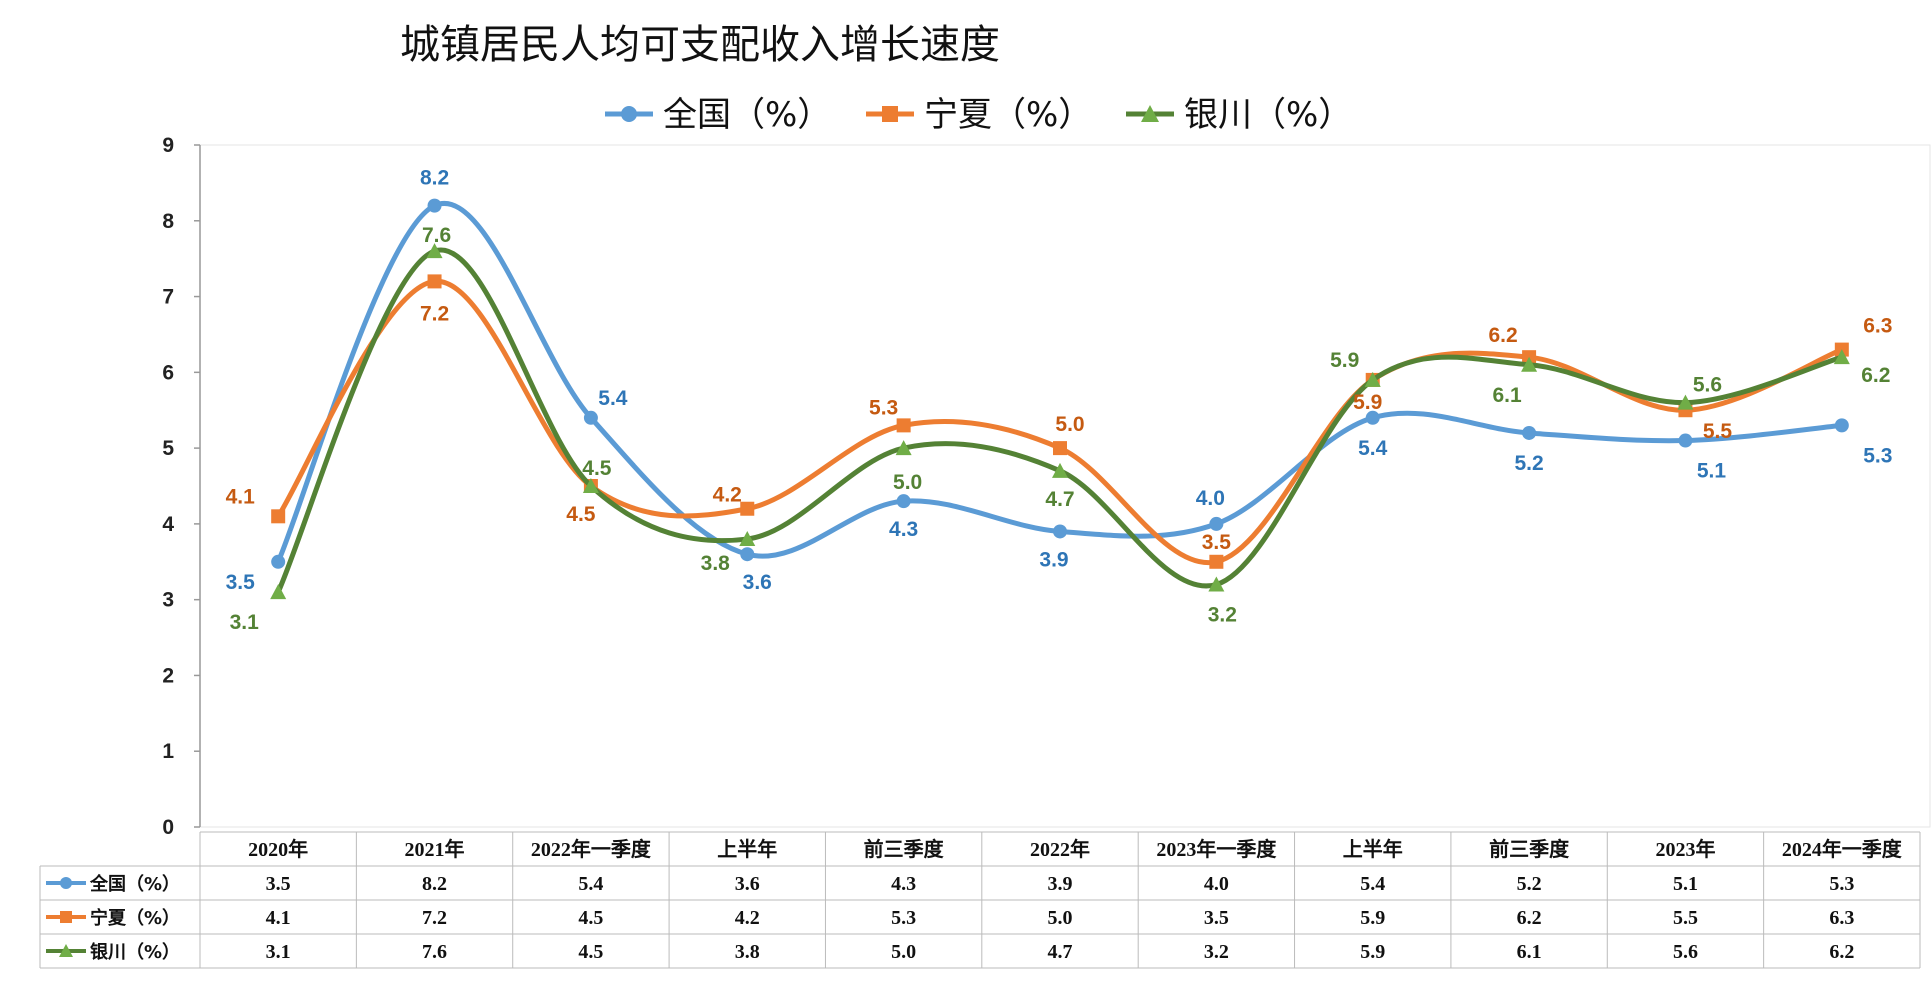 This screenshot has height=1001, width=1932. Describe the element at coordinates (168, 600) in the screenshot. I see `y-tick-label: 3` at that location.